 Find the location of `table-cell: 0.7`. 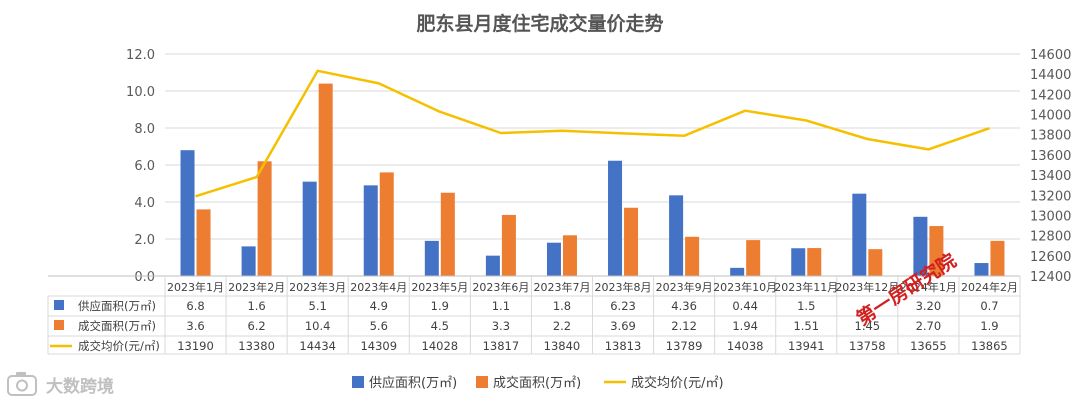

table-cell: 0.7 is located at coordinates (989, 306).